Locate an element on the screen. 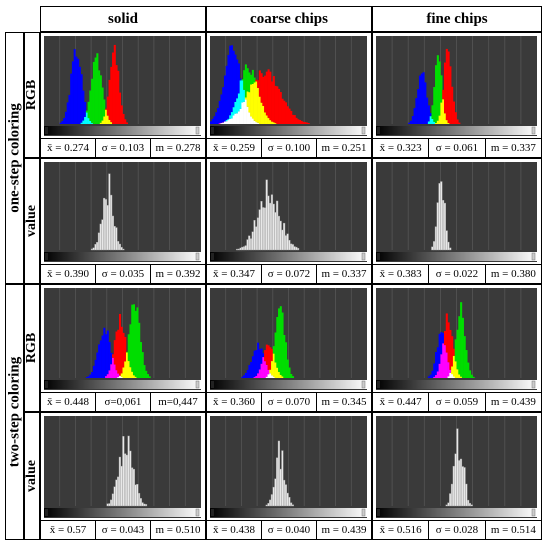  stats-row: x̄ = 0.274 σ = 0.103 m = 0.278 is located at coordinates (123, 147).